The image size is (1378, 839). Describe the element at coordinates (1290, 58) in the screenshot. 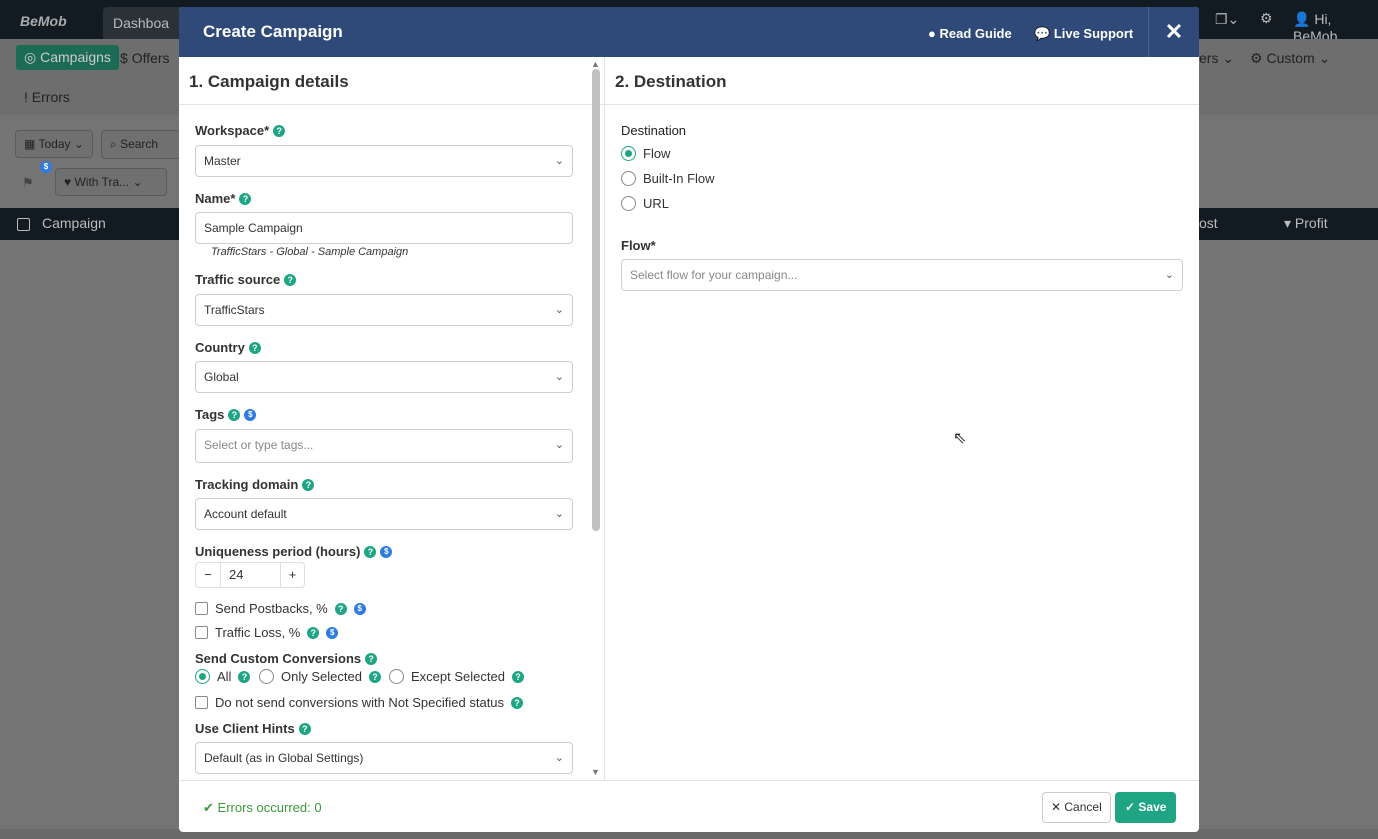

I see `nav-custom: ⚙ Custom ⌄` at that location.